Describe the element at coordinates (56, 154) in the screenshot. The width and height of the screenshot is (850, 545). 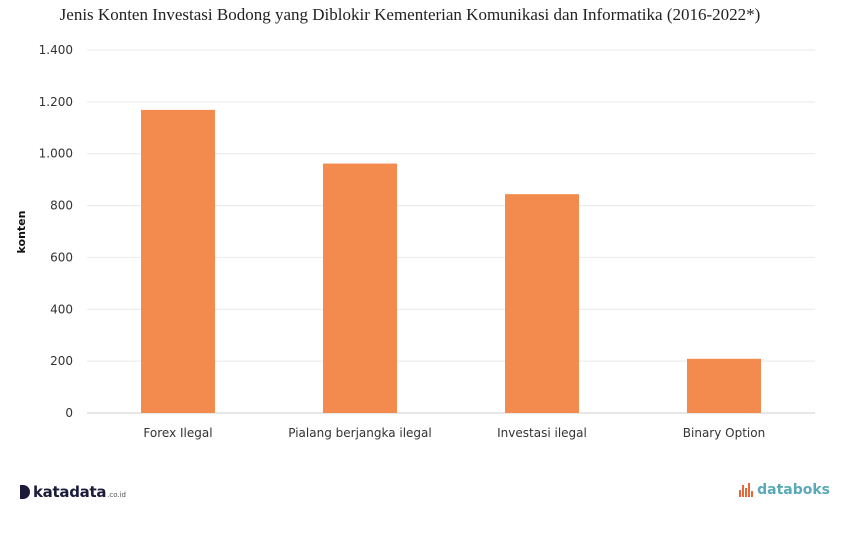
I see `y-tick-label: 1.000` at that location.